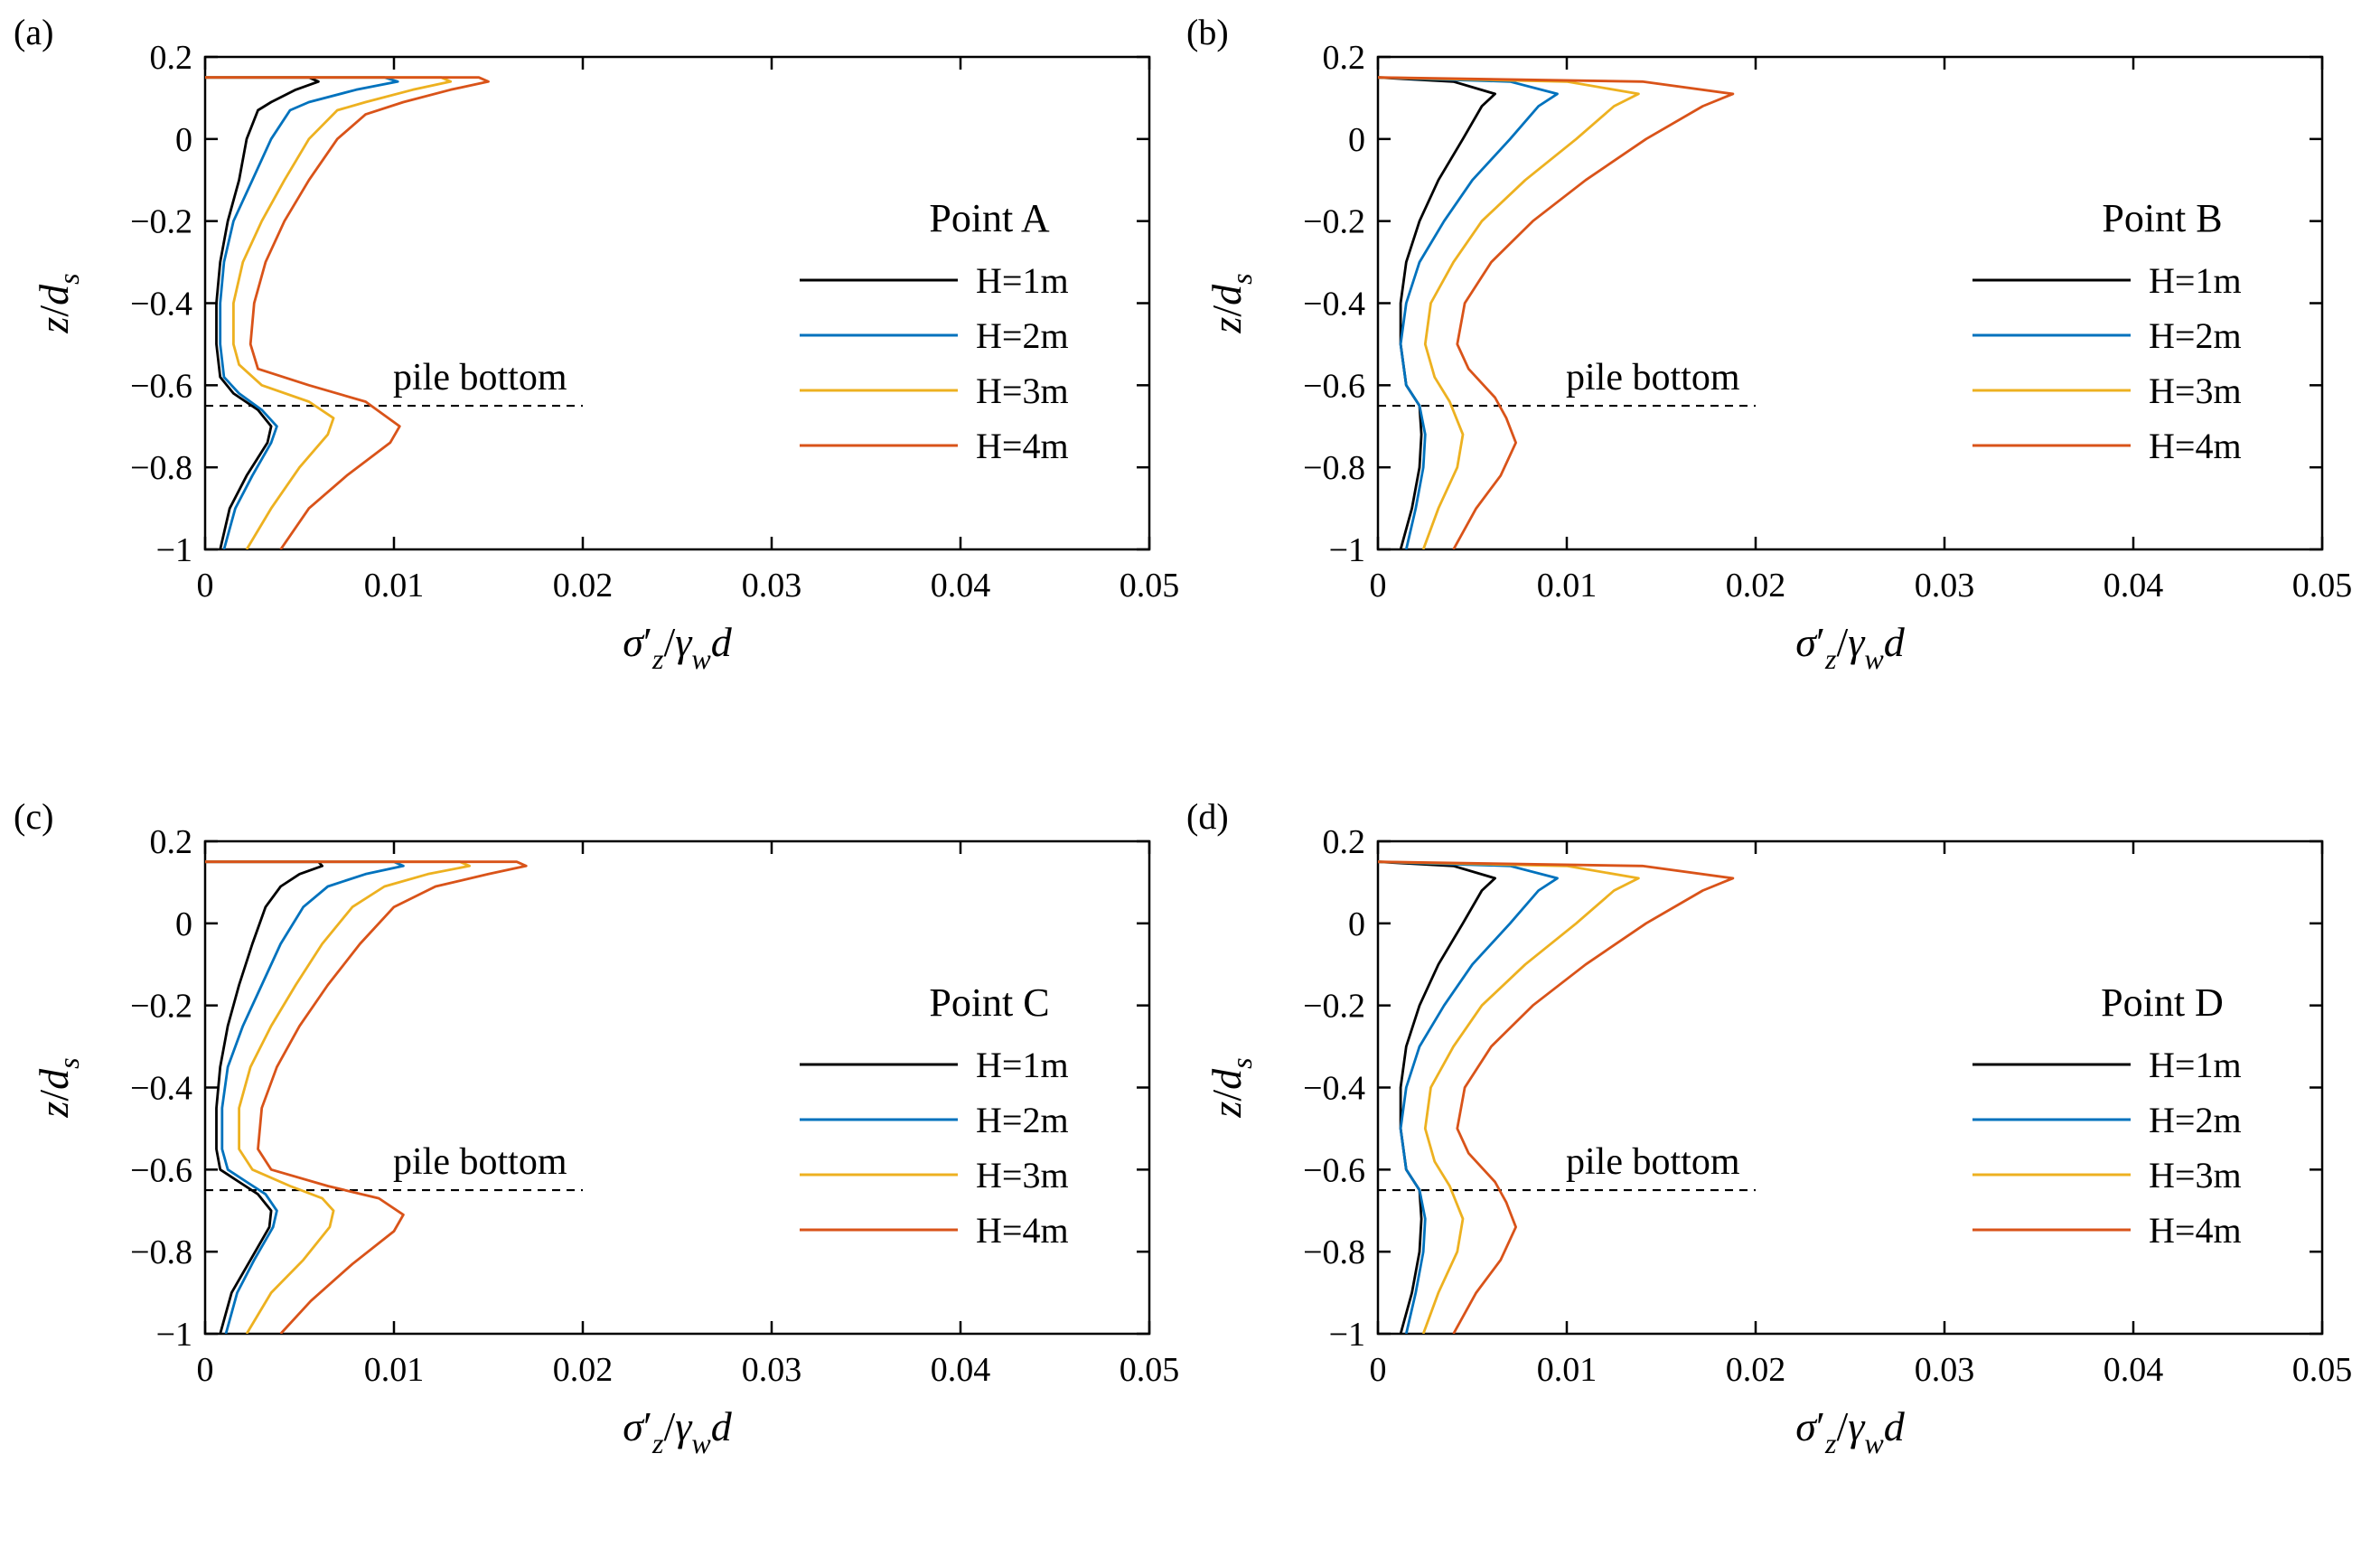 The height and width of the screenshot is (1566, 2380). Describe the element at coordinates (33, 816) in the screenshot. I see `panel-label: (c)` at that location.